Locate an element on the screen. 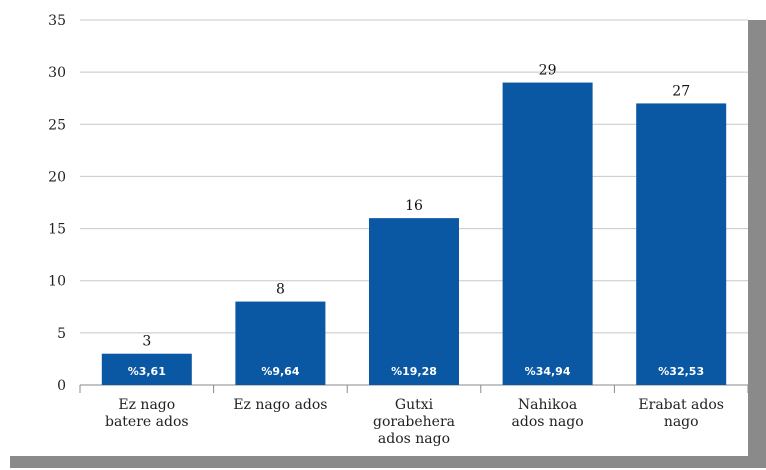 Image resolution: width=766 pixels, height=470 pixels. x-tick-label-line: Ez nago ados is located at coordinates (280, 405).